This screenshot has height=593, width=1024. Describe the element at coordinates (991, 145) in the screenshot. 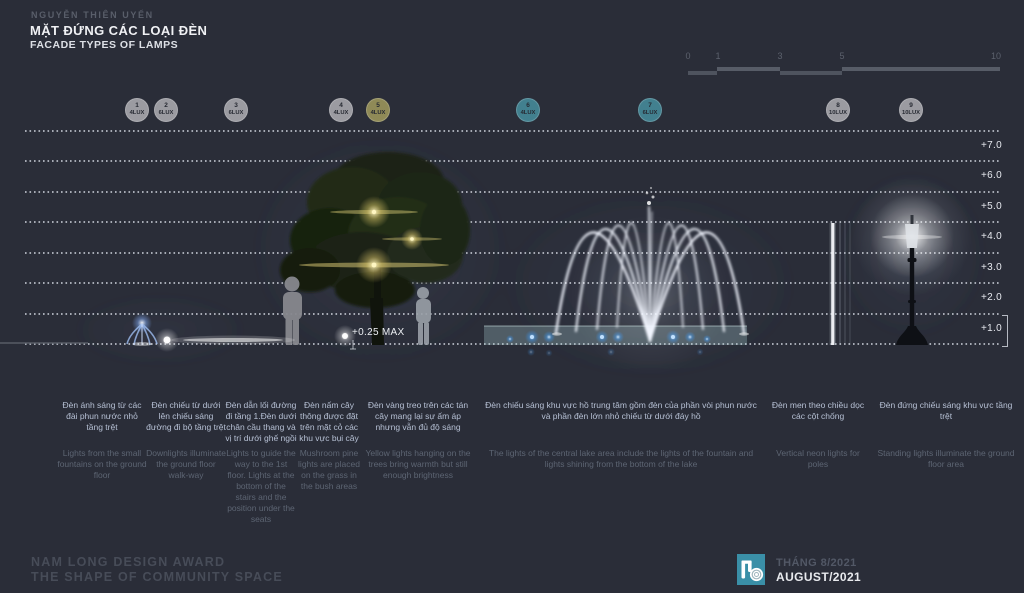

I see `elevation-label: +7.0` at that location.